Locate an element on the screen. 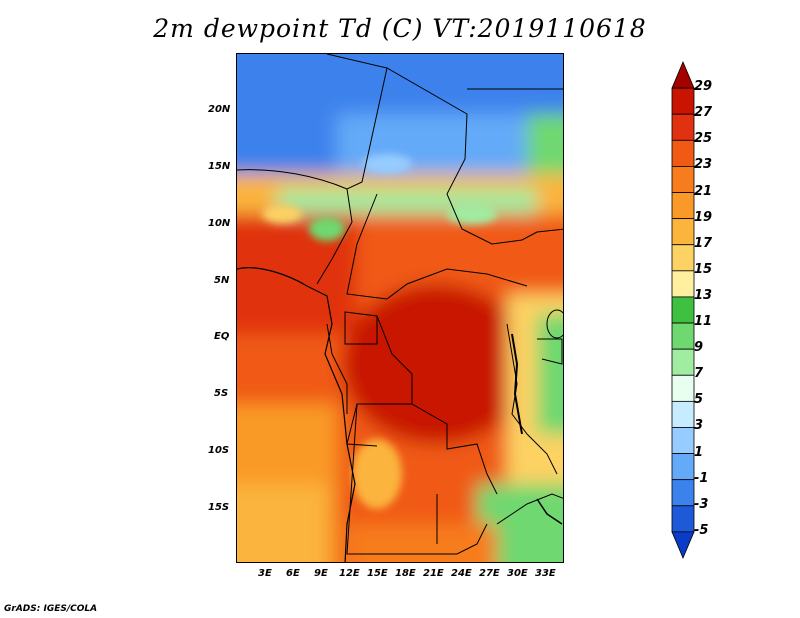  colorbar-label: 1 is located at coordinates (699, 452).